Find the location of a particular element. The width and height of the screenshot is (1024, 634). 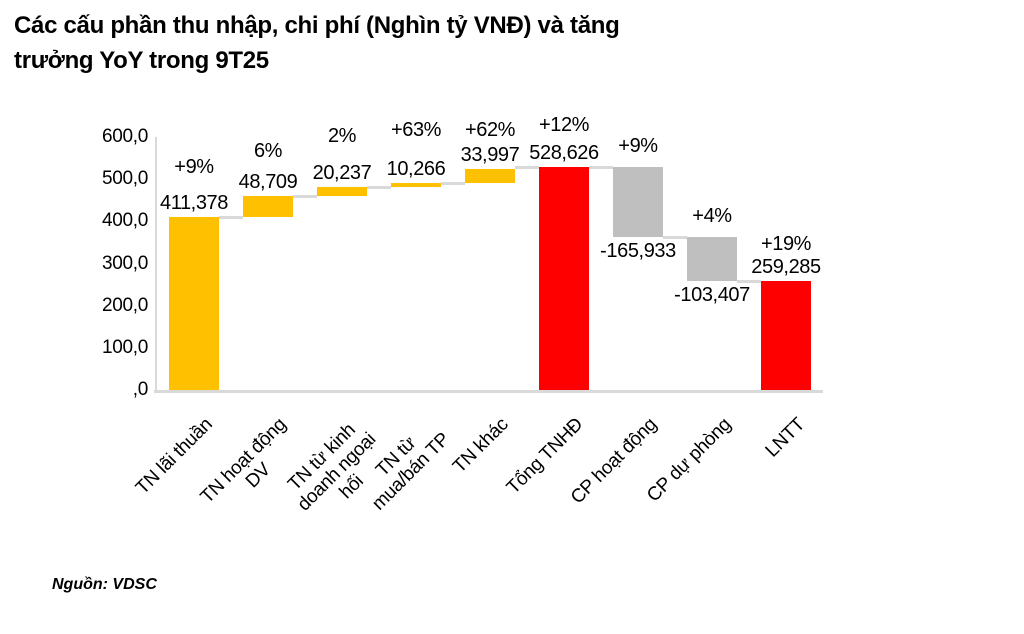

bar-pct-label: +62% is located at coordinates (490, 129).